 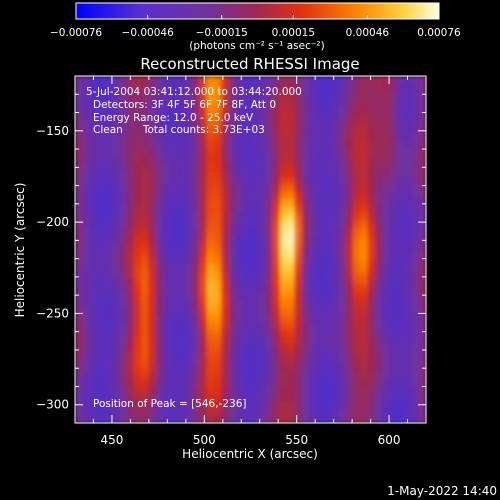 What do you see at coordinates (52, 222) in the screenshot?
I see `y-tick-label: −200` at bounding box center [52, 222].